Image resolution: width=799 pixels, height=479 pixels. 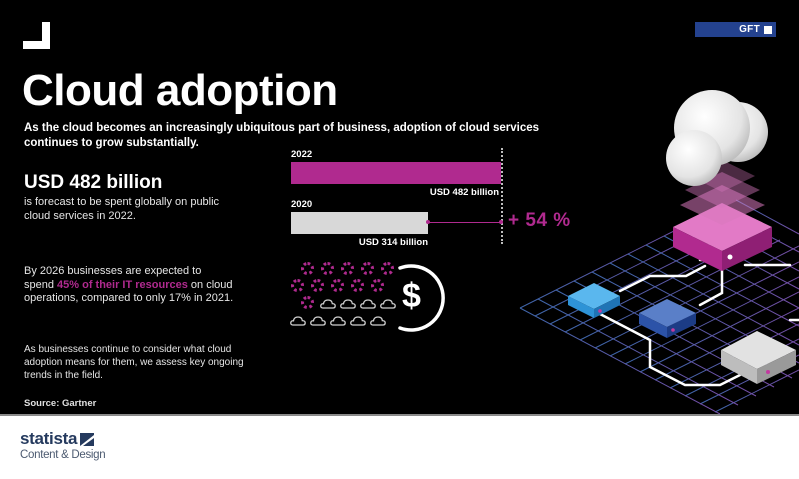 What do you see at coordinates (302, 204) in the screenshot?
I see `year-label-2020: 2020` at bounding box center [302, 204].